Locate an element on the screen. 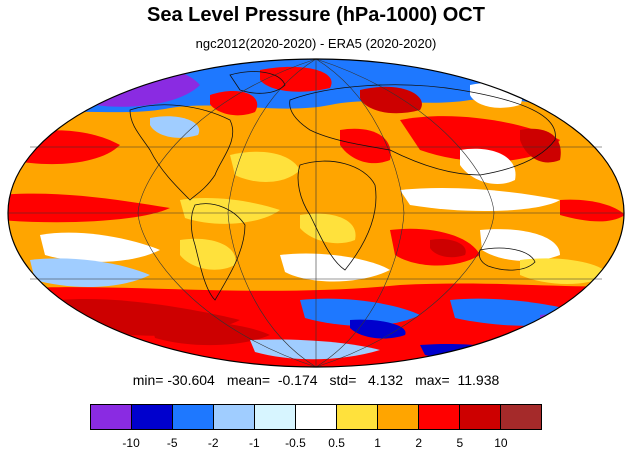  colorbar-tick-label: 0.5 is located at coordinates (336, 443).